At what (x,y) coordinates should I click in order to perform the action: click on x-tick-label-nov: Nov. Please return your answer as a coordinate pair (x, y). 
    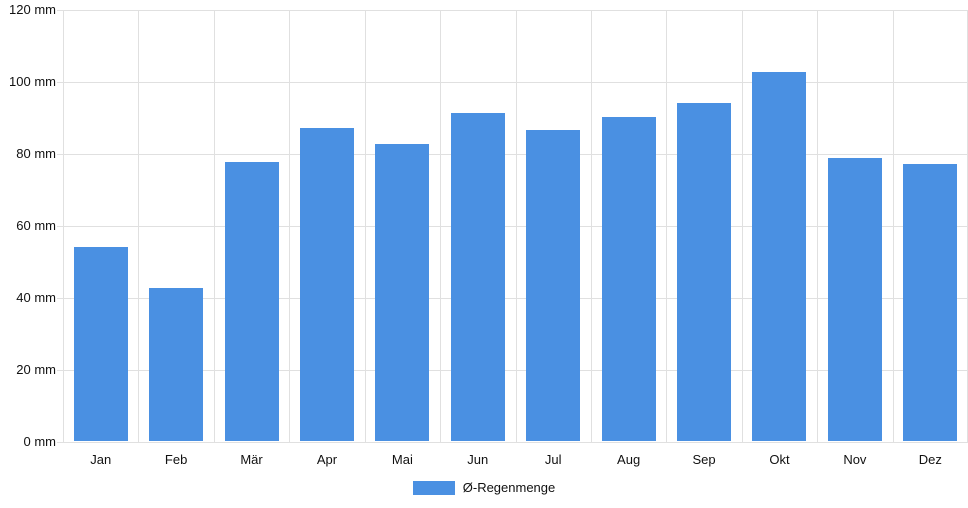
    Looking at the image, I should click on (855, 459).